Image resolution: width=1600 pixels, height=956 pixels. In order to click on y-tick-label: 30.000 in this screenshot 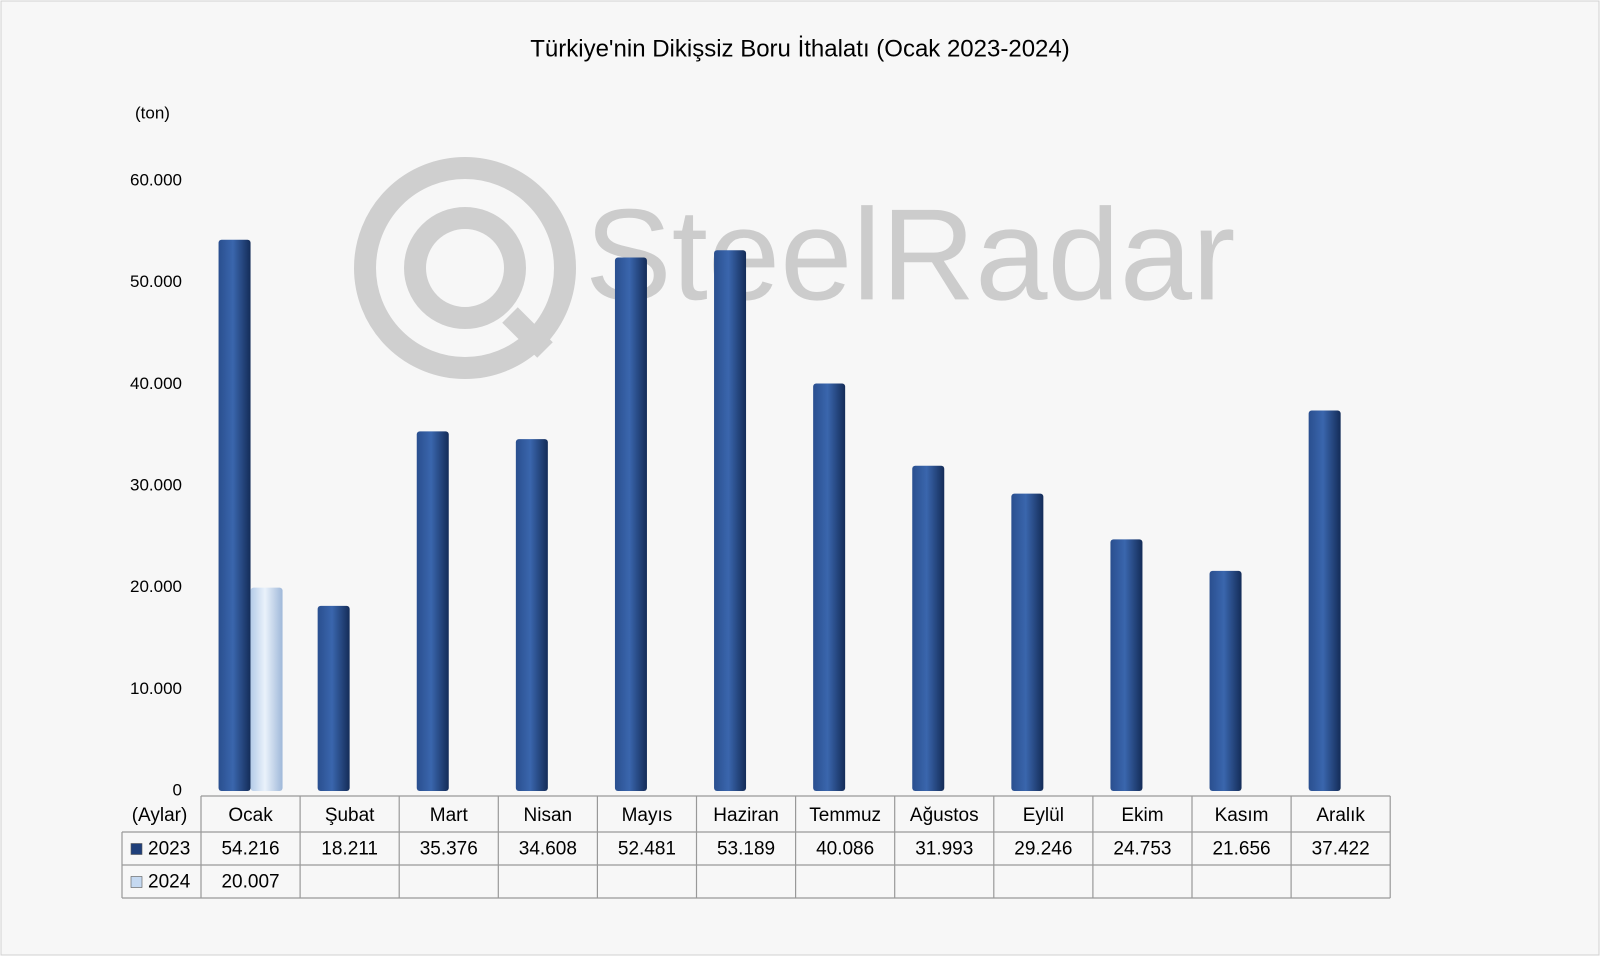, I will do `click(156, 484)`.